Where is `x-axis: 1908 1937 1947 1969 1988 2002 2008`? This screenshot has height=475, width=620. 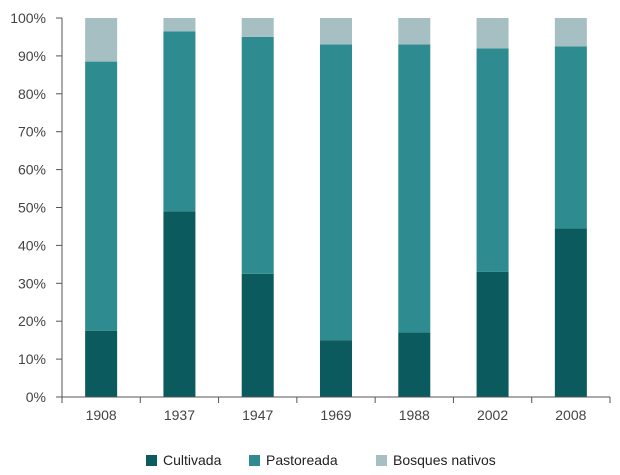
x-axis: 1908 1937 1947 1969 1988 2002 2008 is located at coordinates (336, 409).